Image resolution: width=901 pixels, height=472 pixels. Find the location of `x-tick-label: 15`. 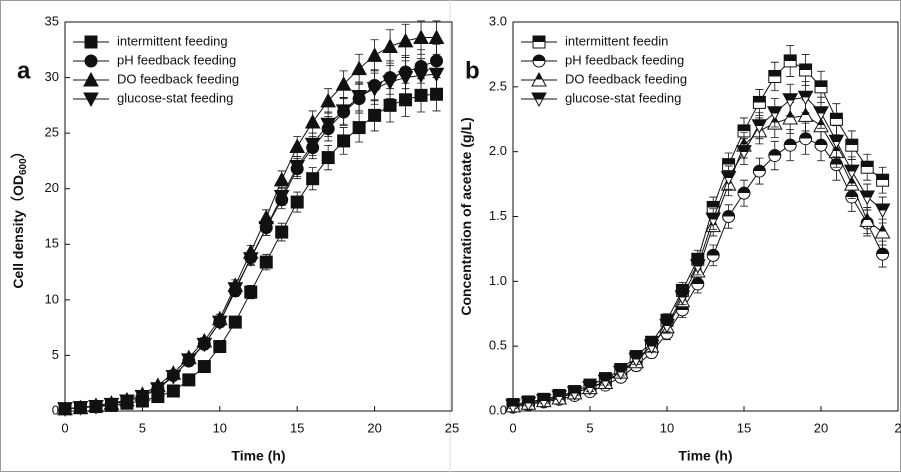

x-tick-label: 15 is located at coordinates (297, 427).